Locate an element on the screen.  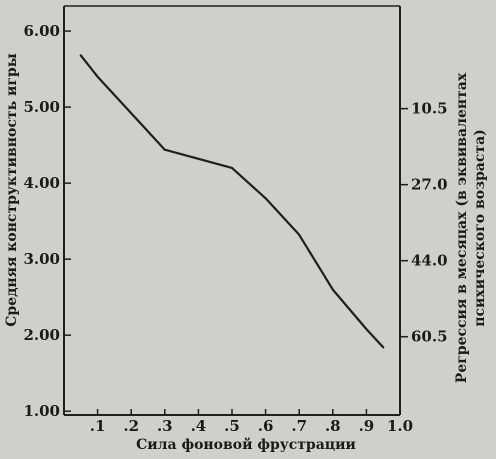
x-tick-label: .6 is located at coordinates (266, 426).